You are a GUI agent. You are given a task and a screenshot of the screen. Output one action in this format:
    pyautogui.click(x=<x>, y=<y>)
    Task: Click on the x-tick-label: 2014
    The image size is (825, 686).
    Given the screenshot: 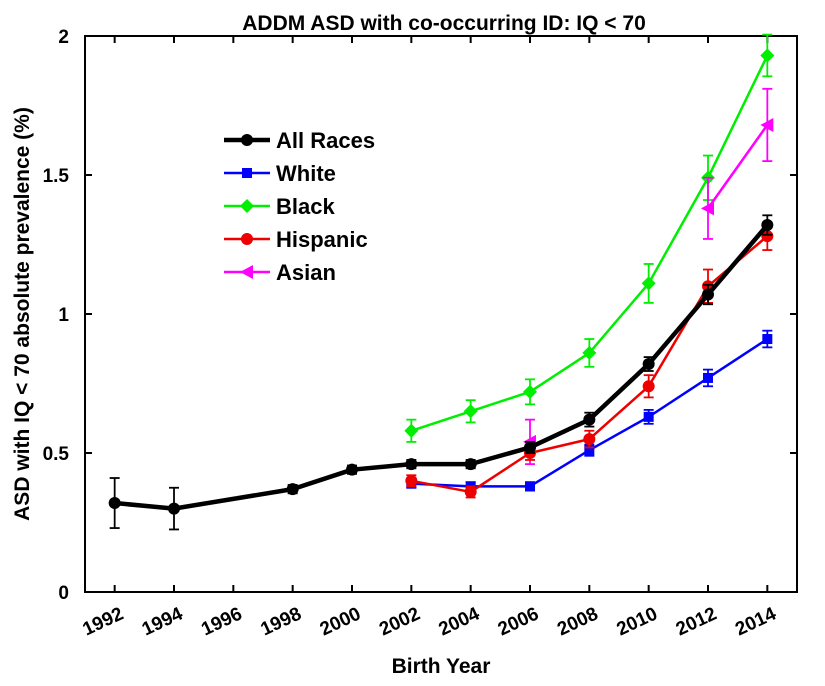 What is the action you would take?
    pyautogui.click(x=756, y=621)
    